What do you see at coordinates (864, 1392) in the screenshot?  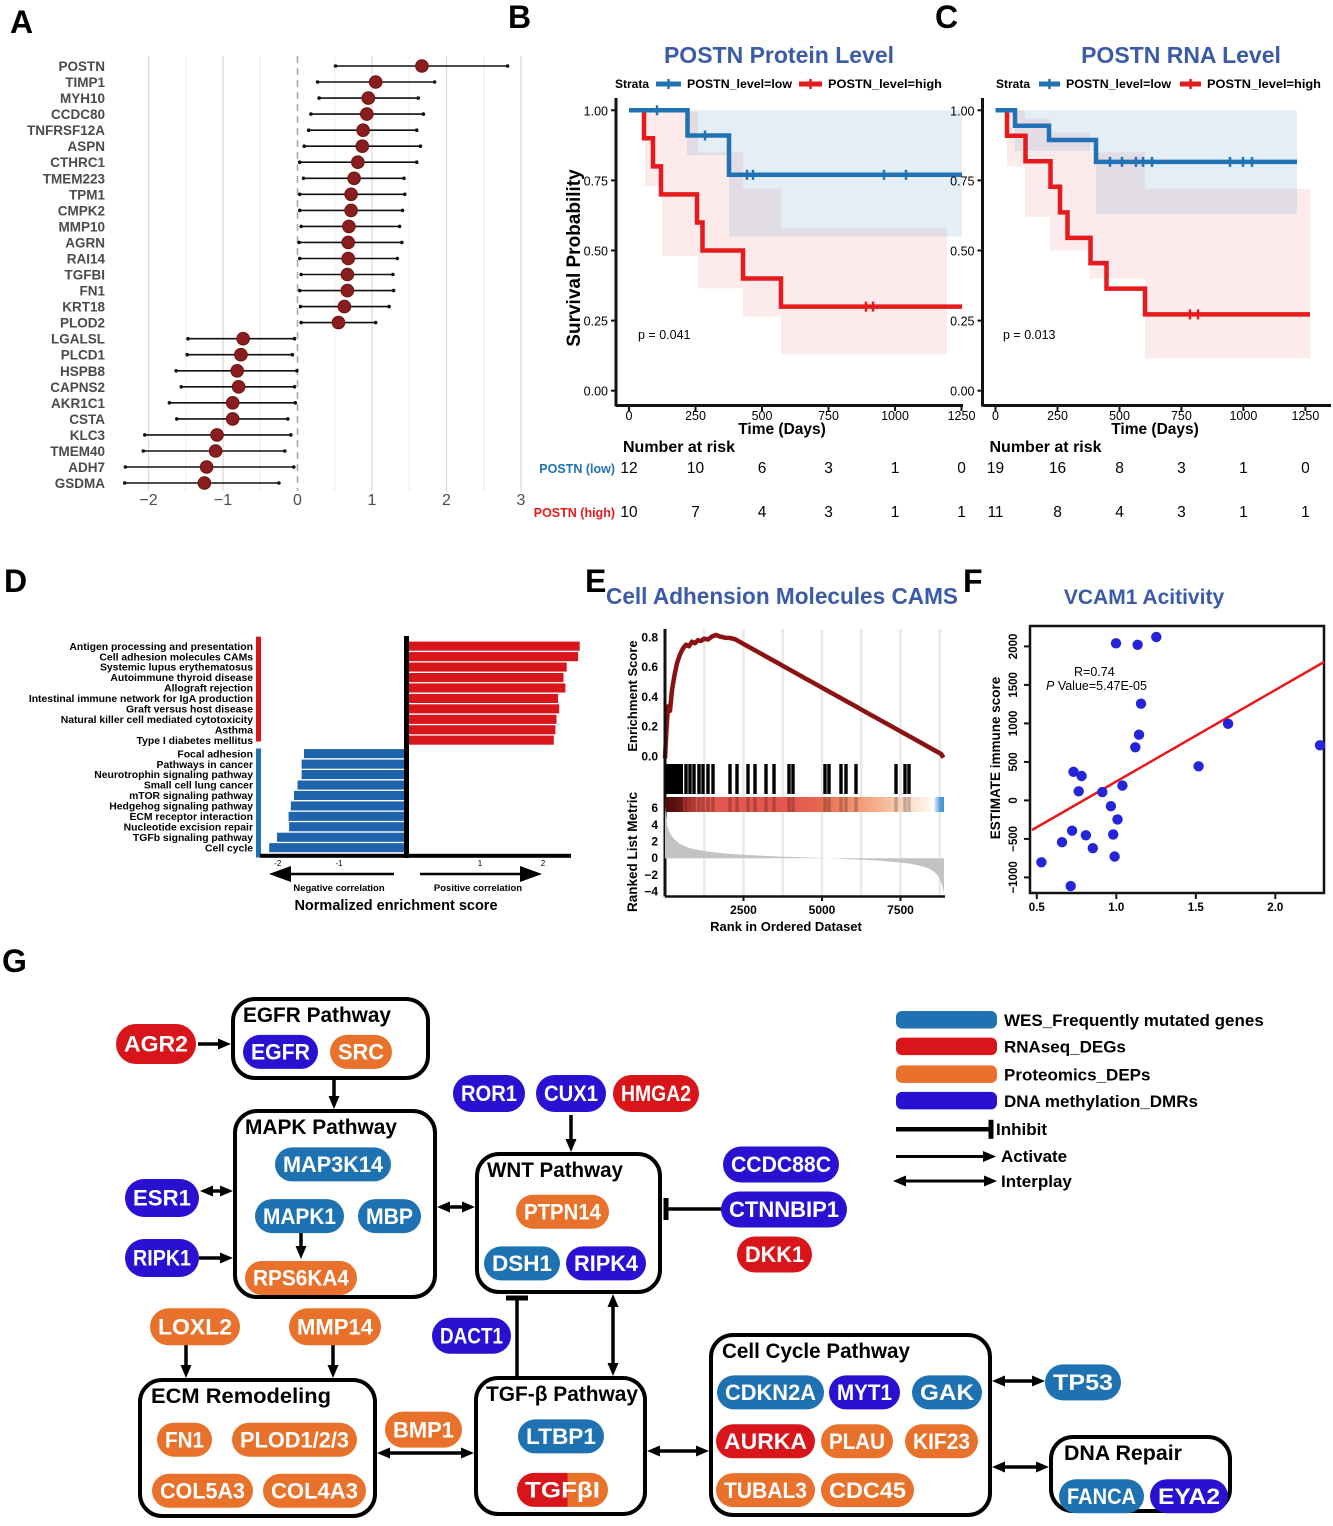 I see `svg-text: MYT1` at bounding box center [864, 1392].